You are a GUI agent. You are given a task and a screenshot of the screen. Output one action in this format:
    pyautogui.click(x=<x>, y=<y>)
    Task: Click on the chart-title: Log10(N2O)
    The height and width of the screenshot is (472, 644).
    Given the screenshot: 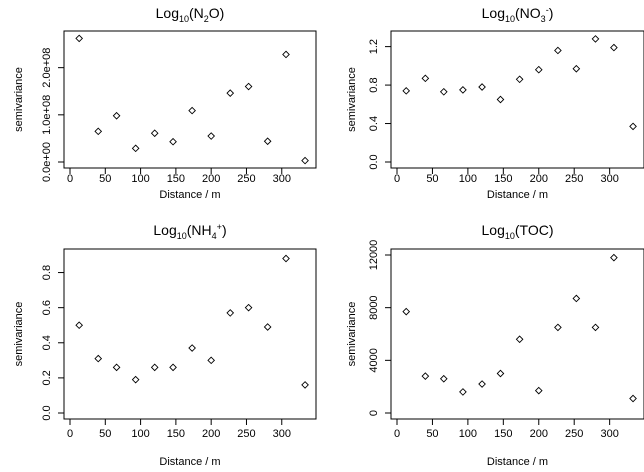 What is the action you would take?
    pyautogui.click(x=190, y=14)
    